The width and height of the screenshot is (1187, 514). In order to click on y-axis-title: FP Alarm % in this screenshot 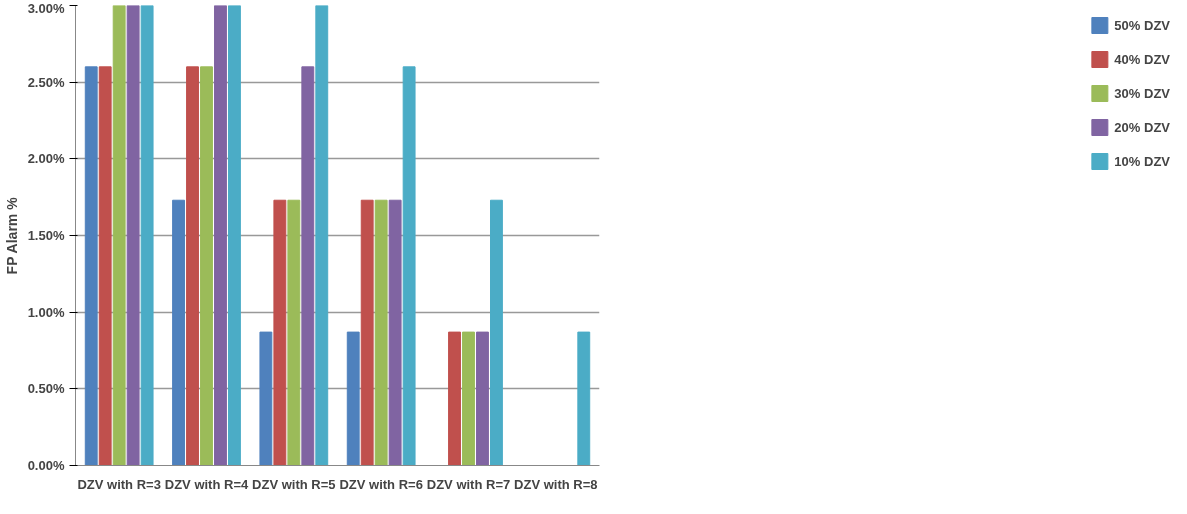, I will do `click(11, 235)`.